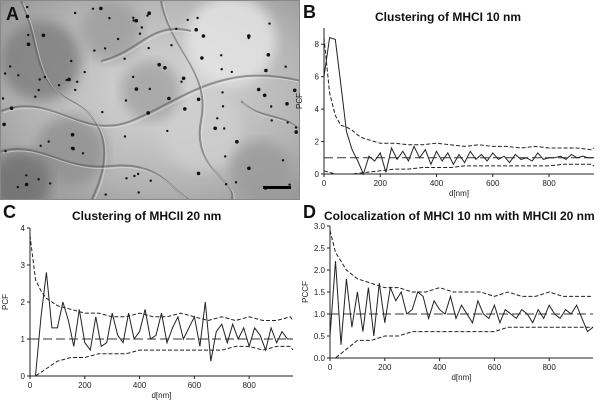 This screenshot has width=600, height=400. What do you see at coordinates (317, 44) in the screenshot?
I see `y-tick-label: 8` at bounding box center [317, 44].